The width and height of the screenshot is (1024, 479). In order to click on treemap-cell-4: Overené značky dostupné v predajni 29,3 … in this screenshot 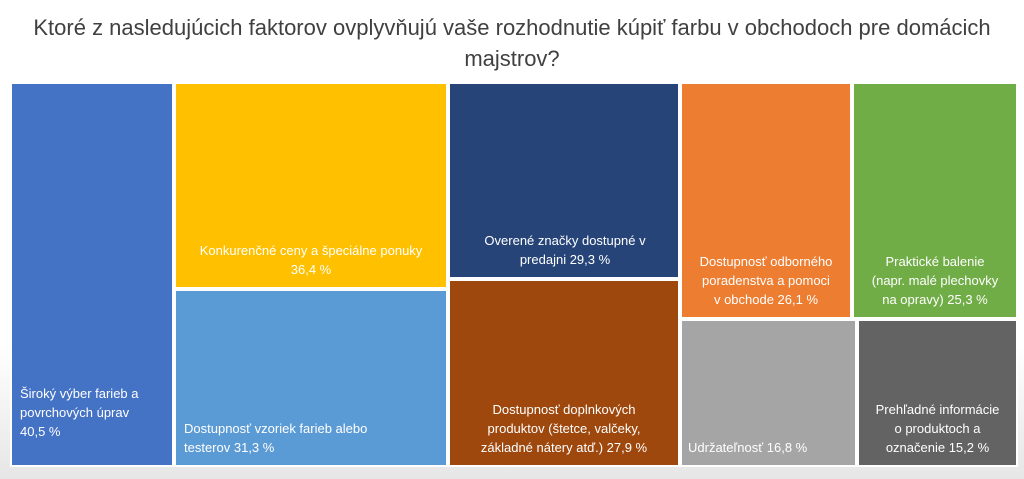, I will do `click(564, 180)`.